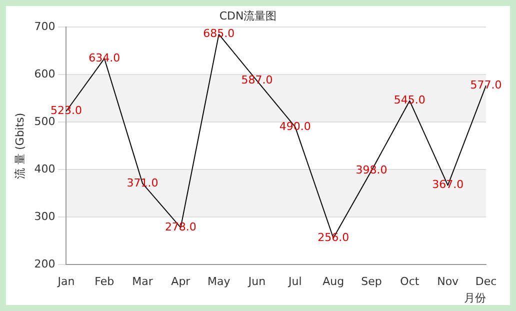 Image resolution: width=516 pixels, height=311 pixels. What do you see at coordinates (256, 281) in the screenshot?
I see `x-tick-label: Jun` at bounding box center [256, 281].